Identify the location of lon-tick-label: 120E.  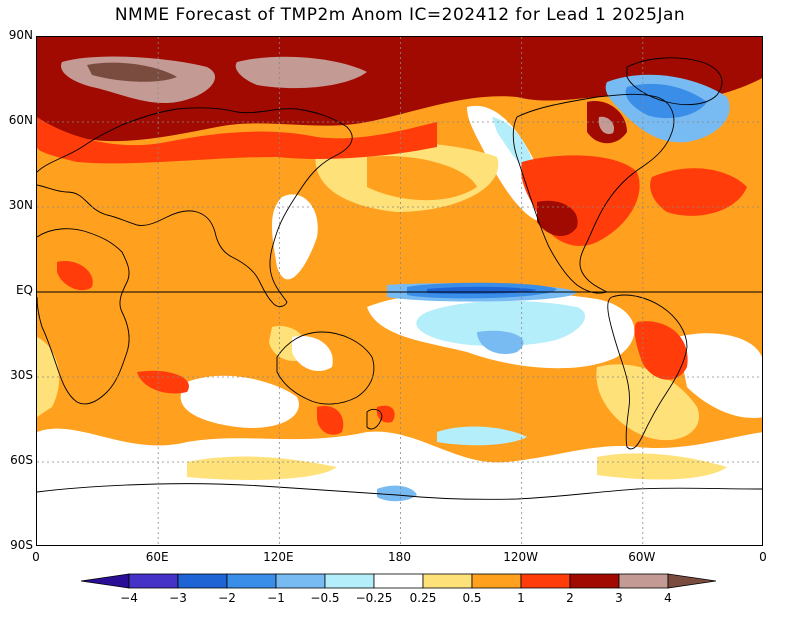
(278, 557).